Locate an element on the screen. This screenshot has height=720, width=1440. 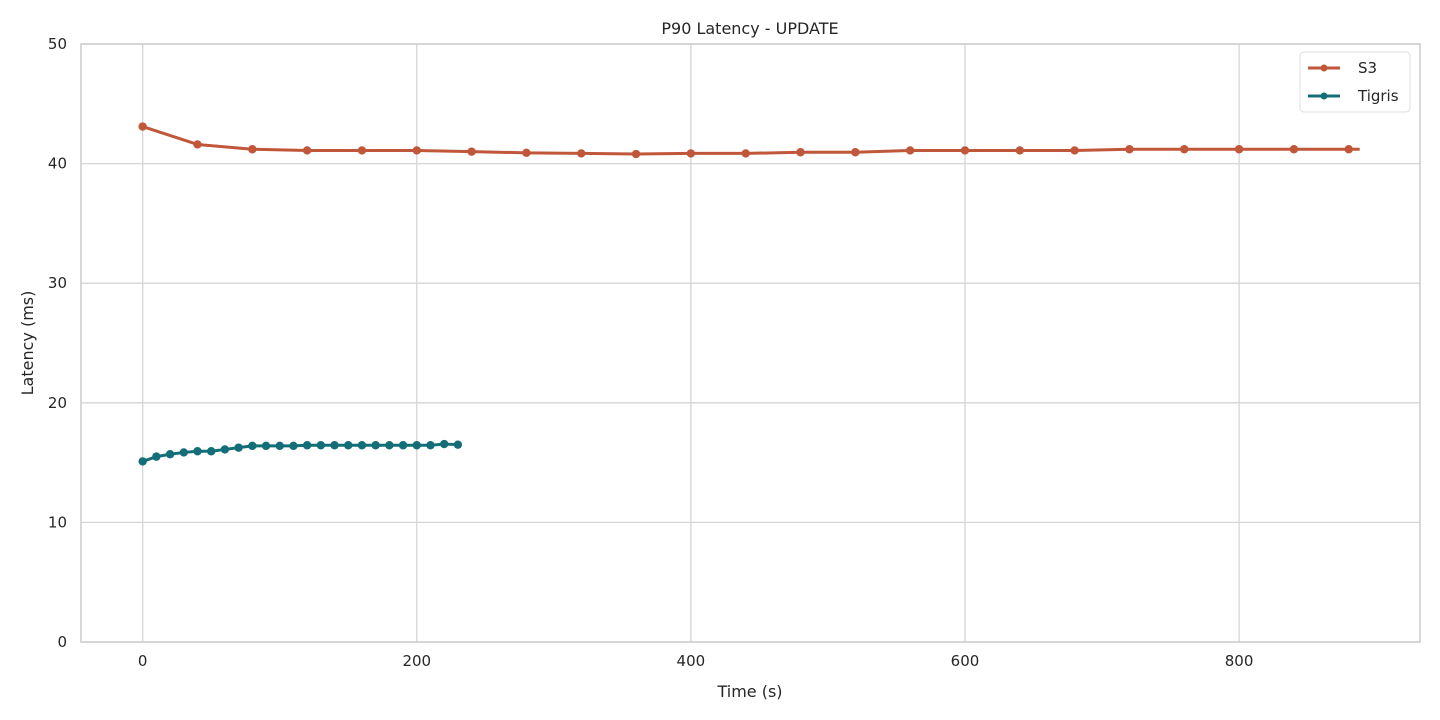
x-tick-label: 600 is located at coordinates (965, 661).